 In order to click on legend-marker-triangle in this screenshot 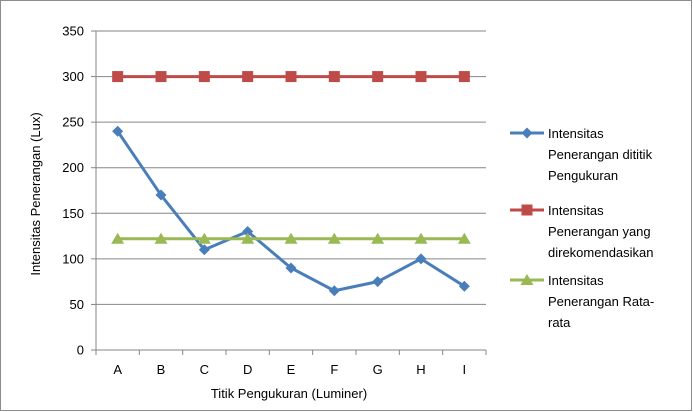, I will do `click(527, 279)`.